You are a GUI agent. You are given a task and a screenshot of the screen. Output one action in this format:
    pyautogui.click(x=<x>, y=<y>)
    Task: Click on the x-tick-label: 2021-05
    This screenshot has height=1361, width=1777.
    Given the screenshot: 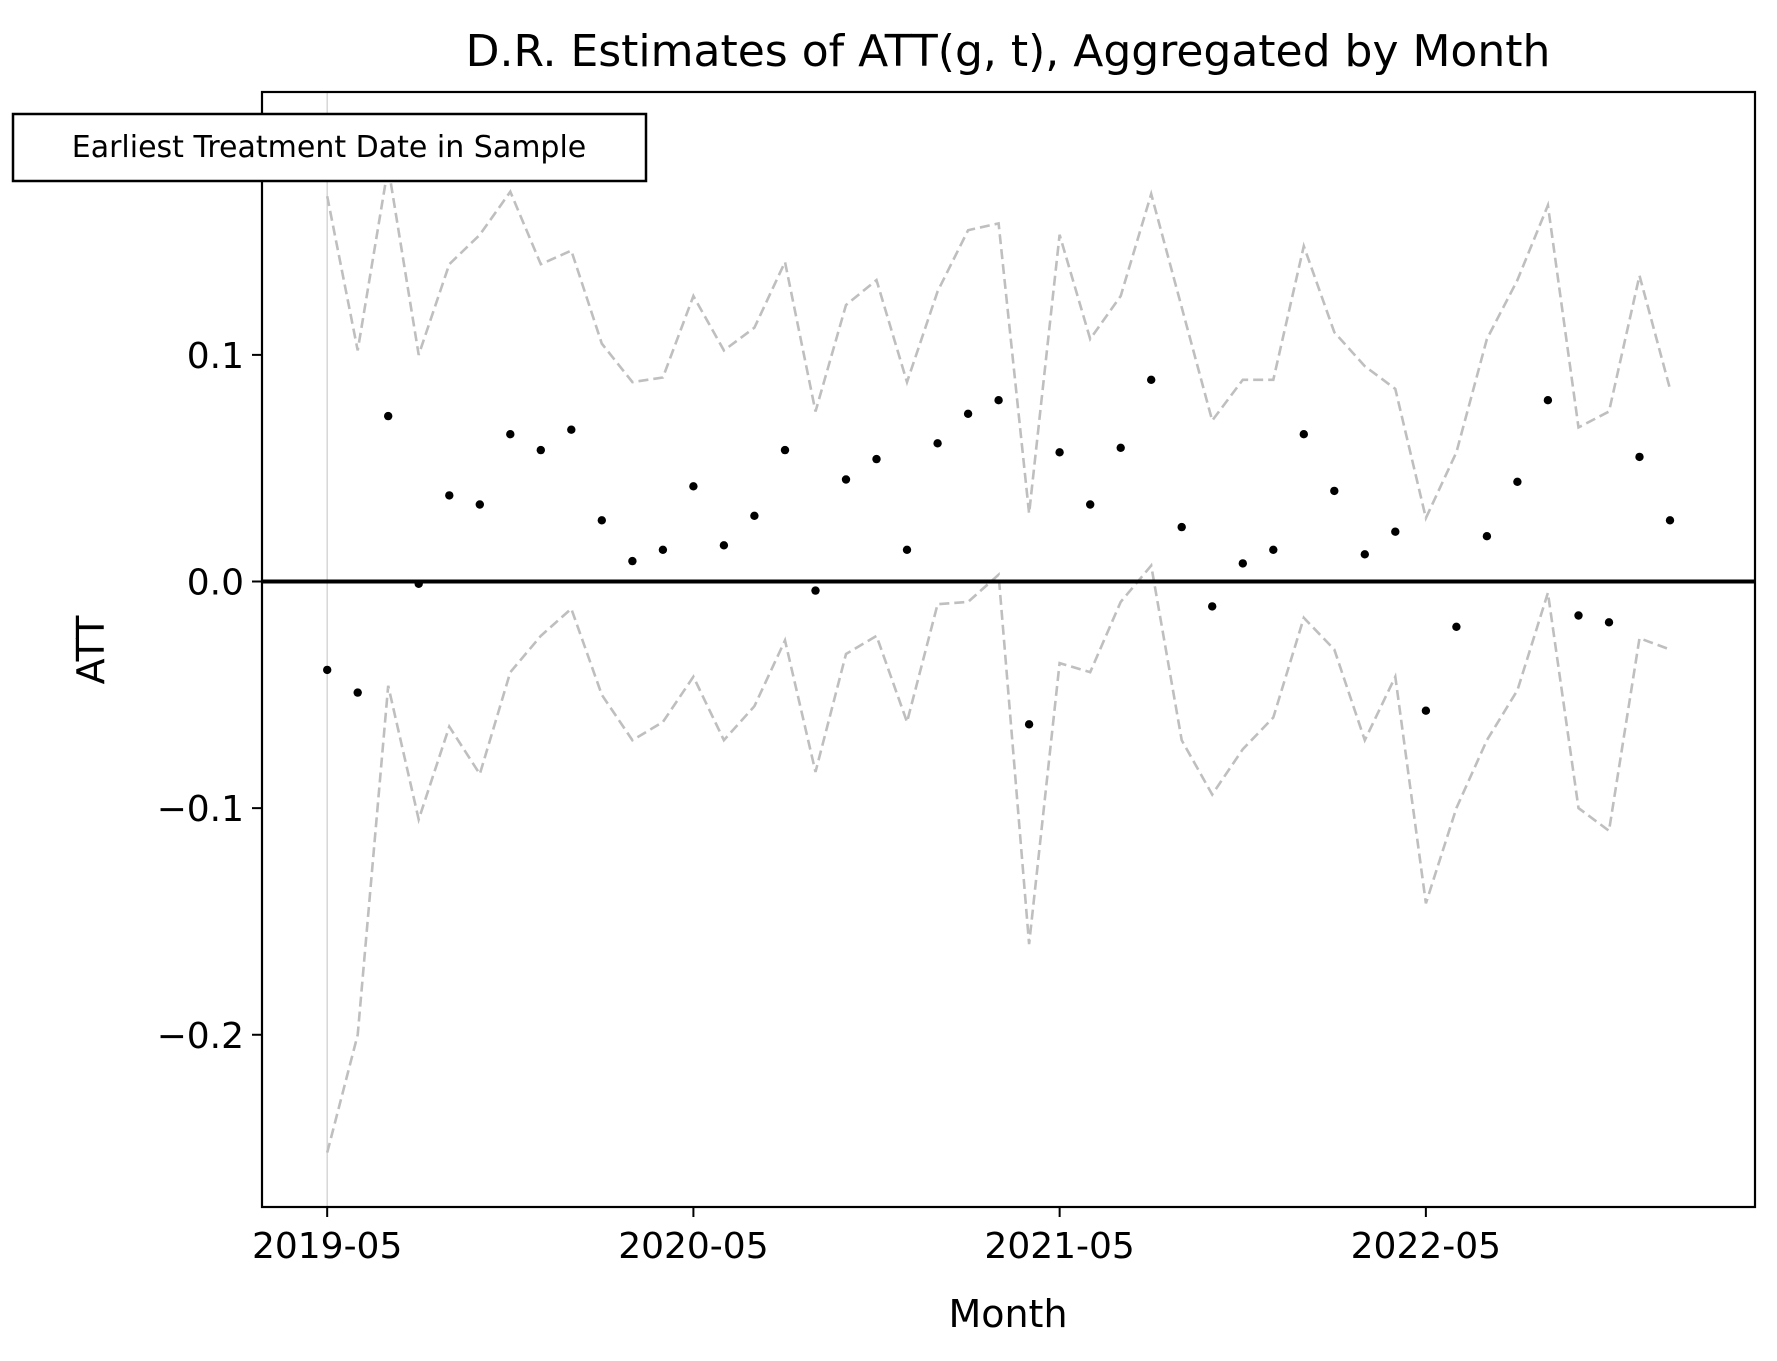 What is the action you would take?
    pyautogui.click(x=1059, y=1246)
    